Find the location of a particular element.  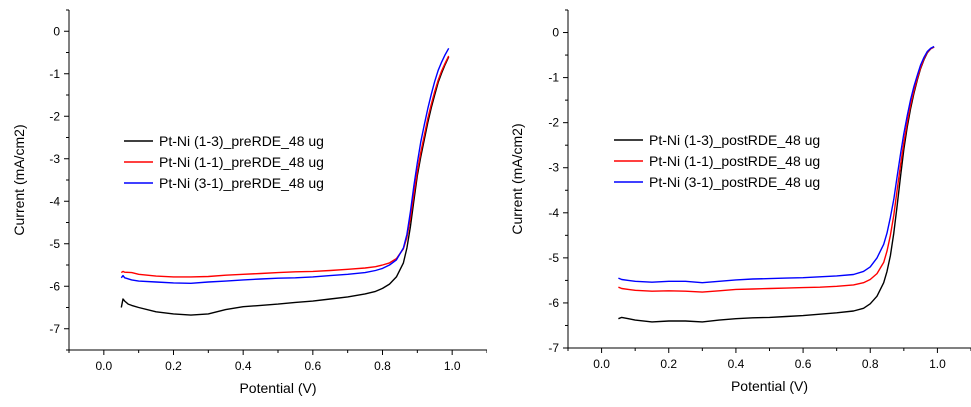

legend-label-2: Pt-Ni (1-1)_preRDE_48 ug is located at coordinates (241, 162).